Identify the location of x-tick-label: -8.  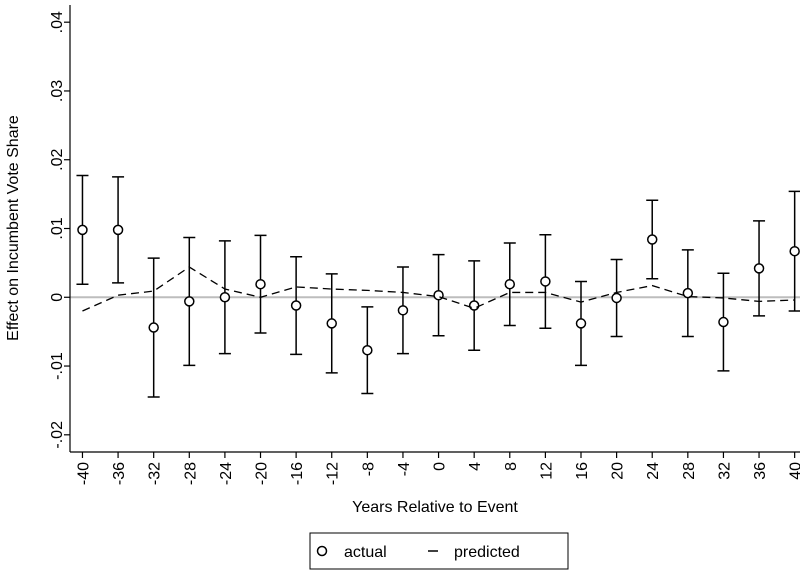
(368, 469).